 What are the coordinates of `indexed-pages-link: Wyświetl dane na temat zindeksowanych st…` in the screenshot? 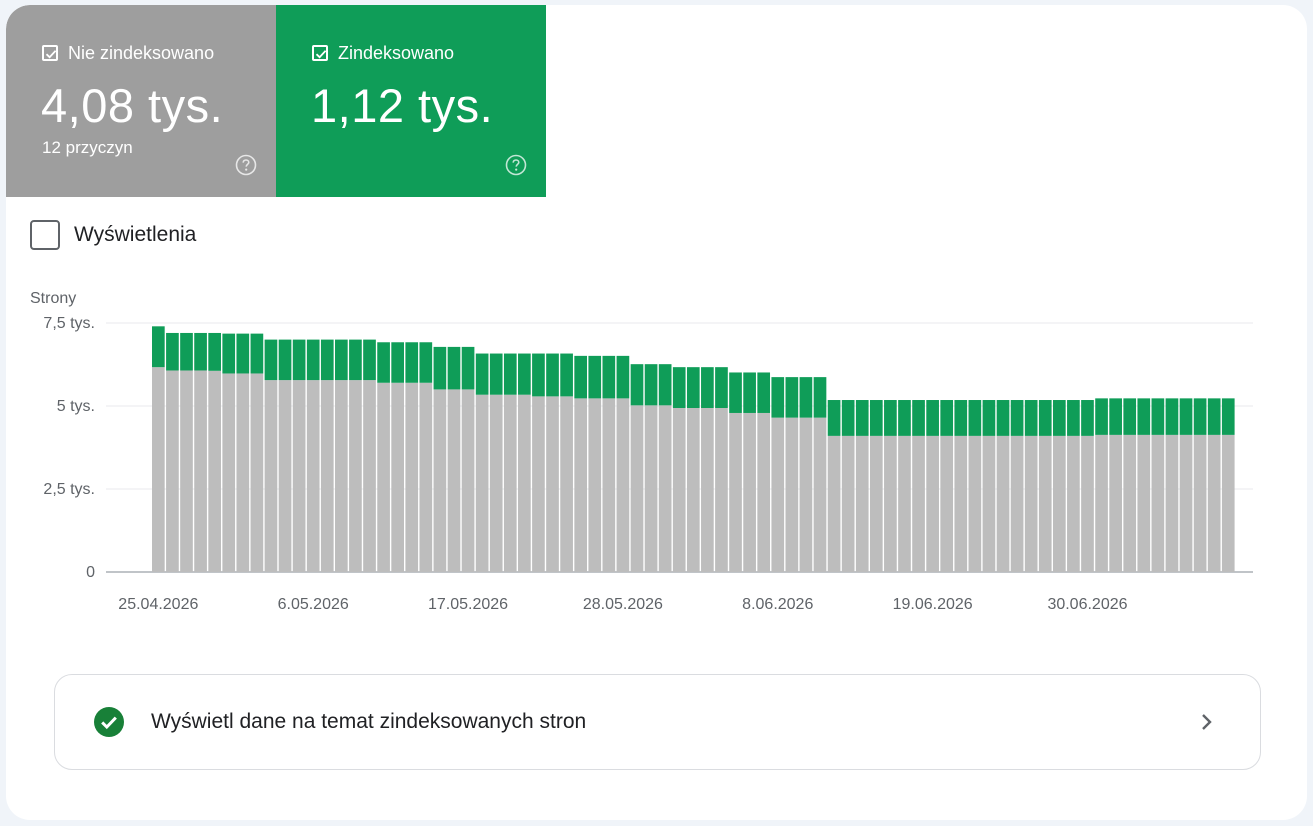 It's located at (657, 722).